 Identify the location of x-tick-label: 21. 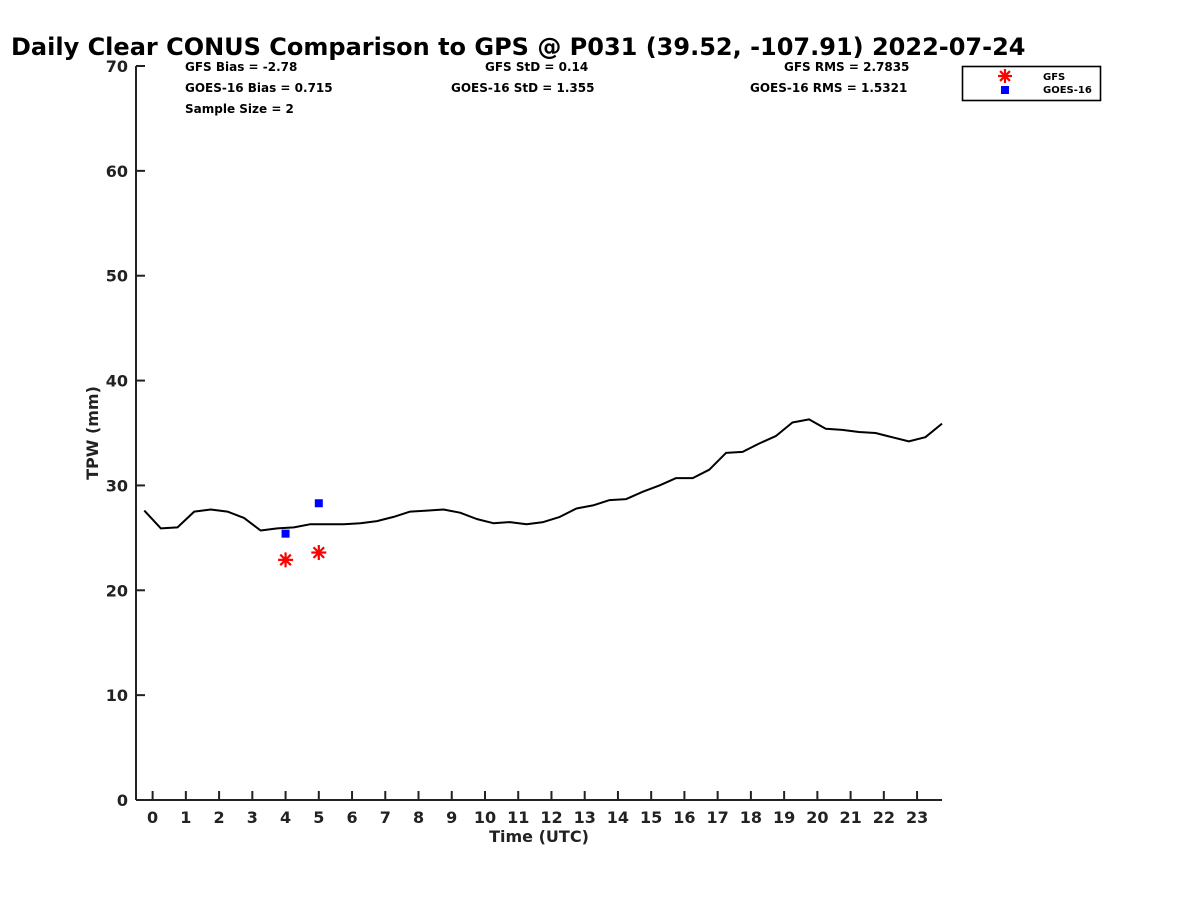
(850, 817).